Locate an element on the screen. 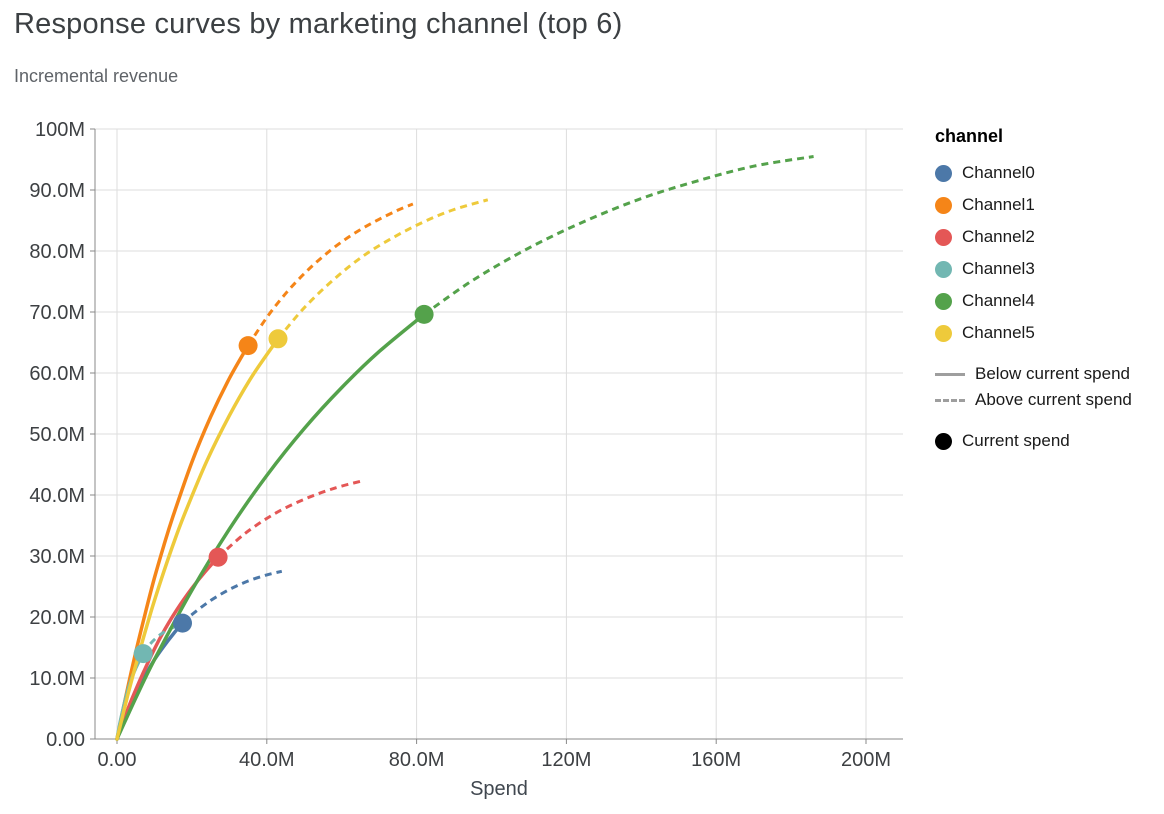 Image resolution: width=1164 pixels, height=814 pixels. current-spend-dot-Channel3 is located at coordinates (143, 654).